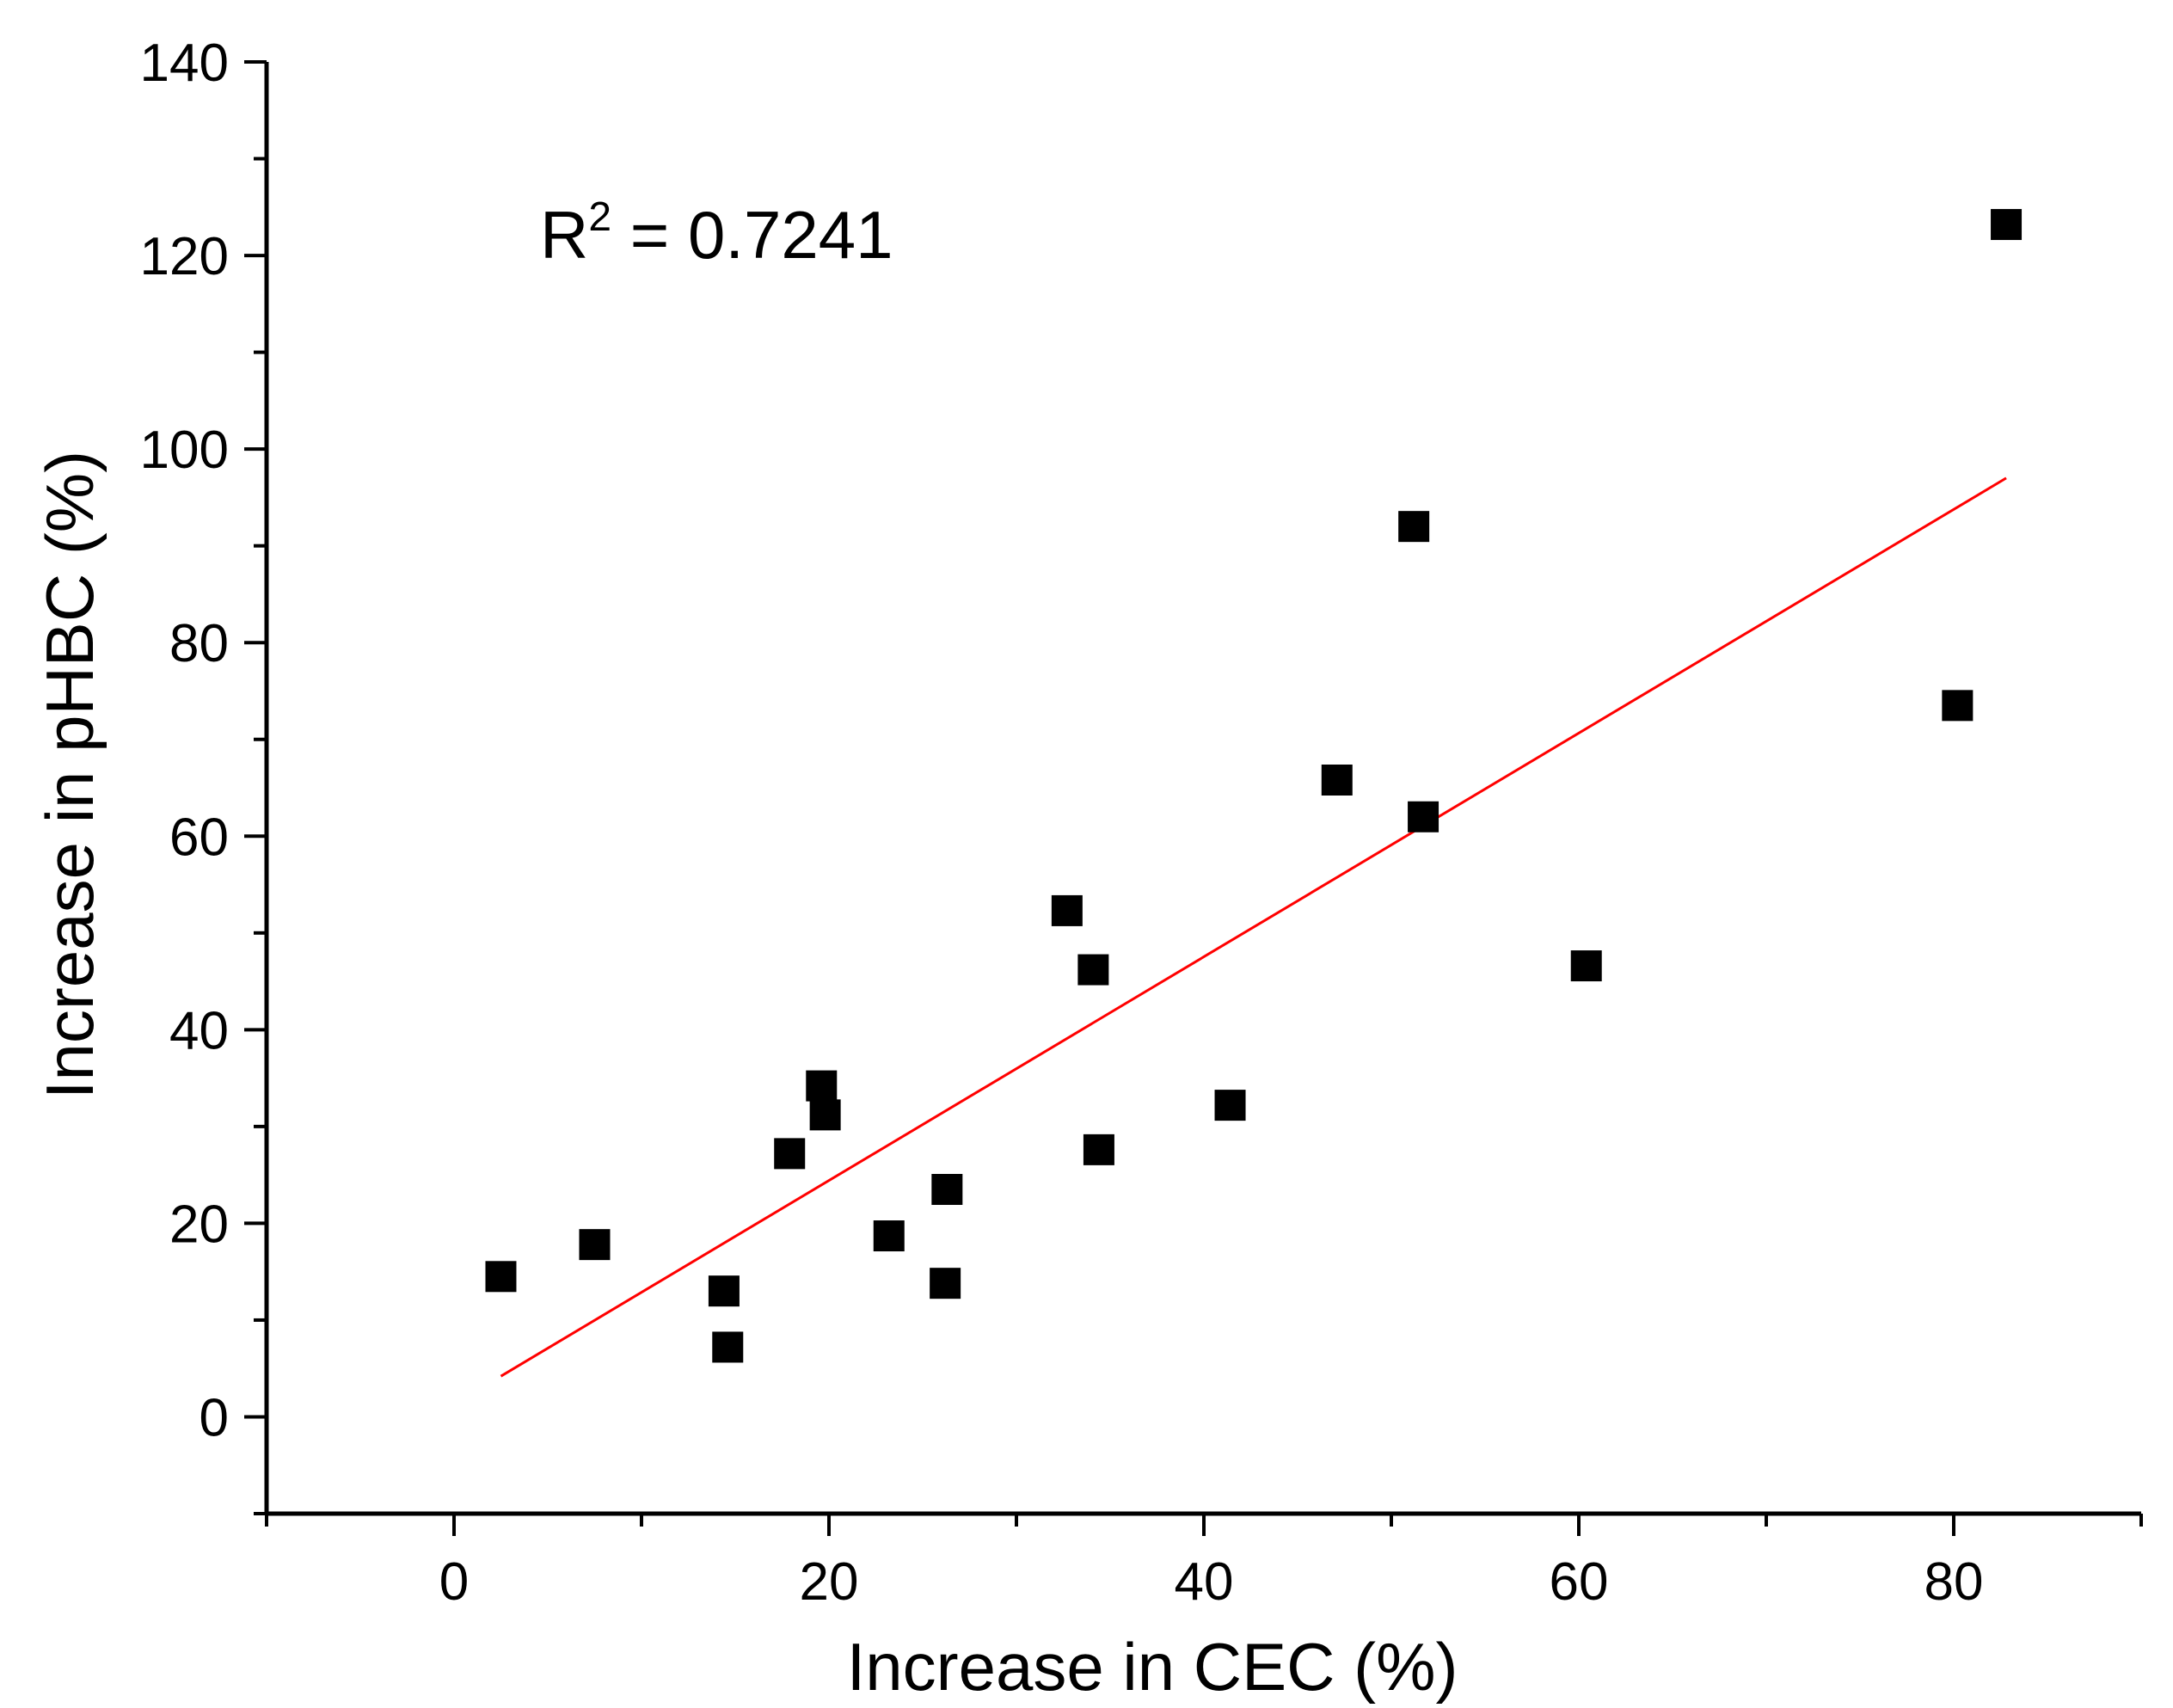 The image size is (2173, 1708). I want to click on y-axis-title: Increase in pHBC (%), so click(69, 775).